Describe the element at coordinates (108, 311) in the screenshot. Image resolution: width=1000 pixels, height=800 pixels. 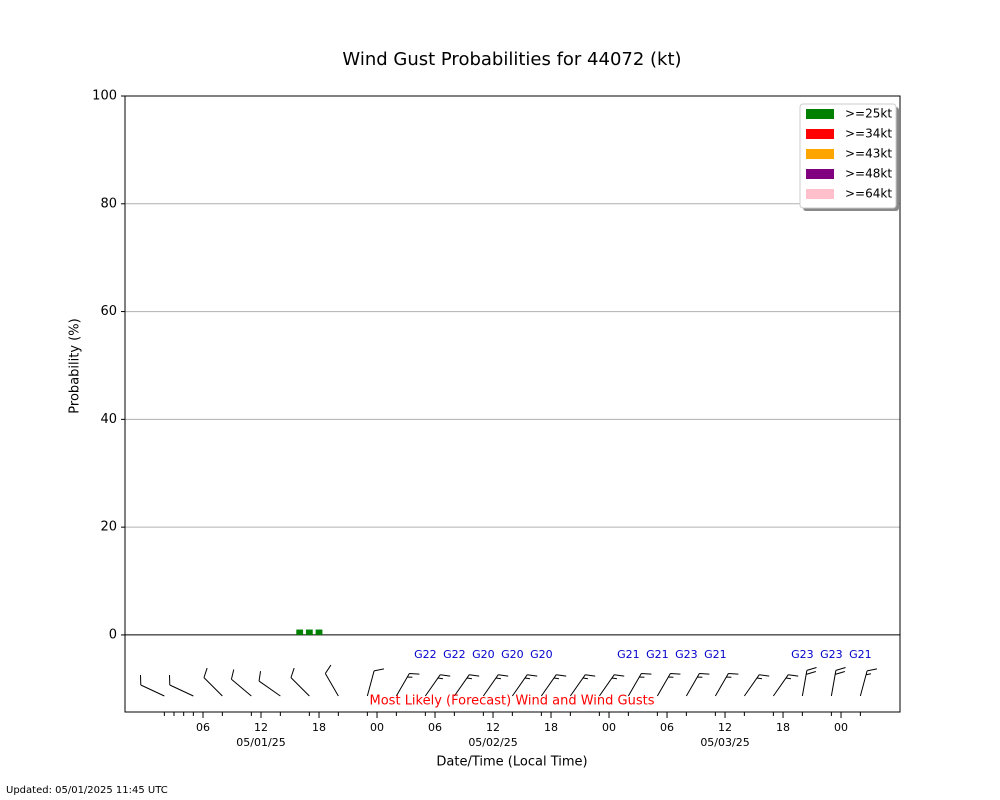
I see `y-tick-label: 60` at that location.